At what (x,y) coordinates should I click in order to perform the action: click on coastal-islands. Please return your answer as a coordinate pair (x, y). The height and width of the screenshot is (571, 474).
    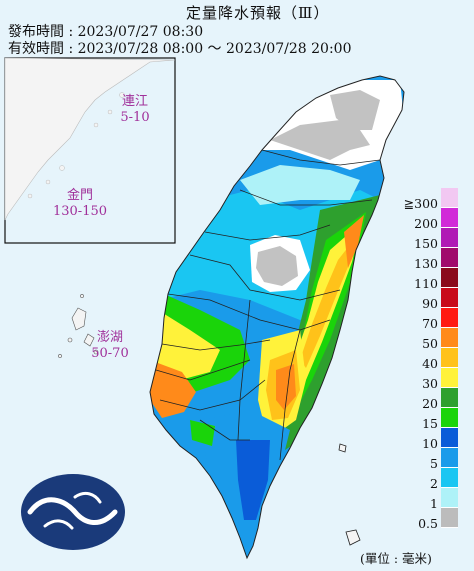
    Looking at the image, I should click on (76, 145).